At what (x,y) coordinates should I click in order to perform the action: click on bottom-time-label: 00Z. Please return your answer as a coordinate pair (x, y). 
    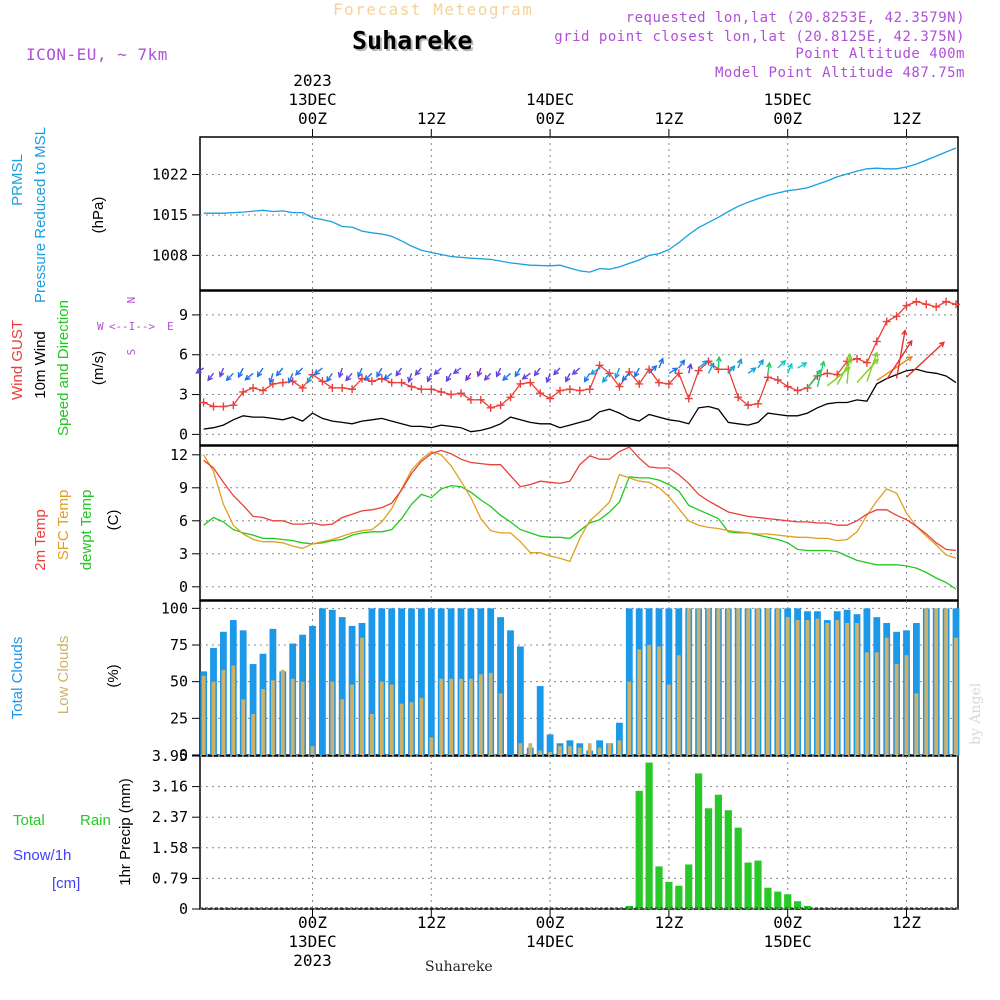
    Looking at the image, I should click on (550, 922).